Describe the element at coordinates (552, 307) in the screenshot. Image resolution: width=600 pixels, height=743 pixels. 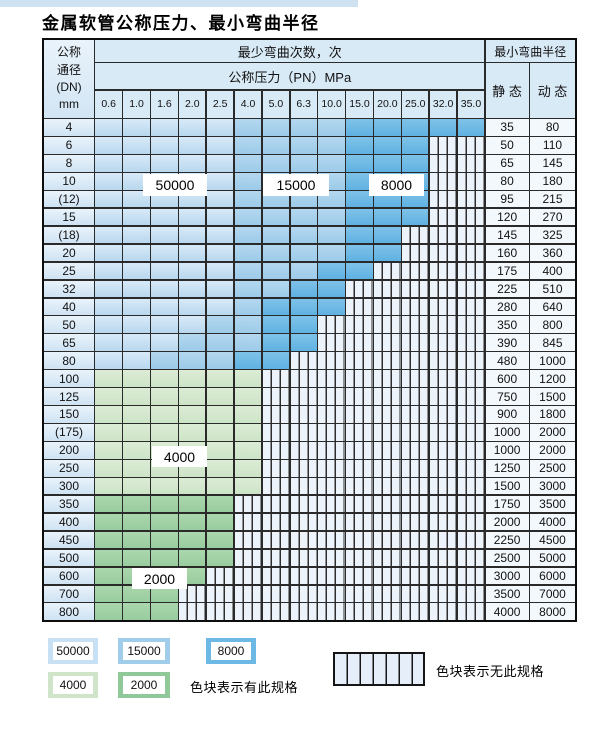
I see `dynamic-value-40: 640` at that location.